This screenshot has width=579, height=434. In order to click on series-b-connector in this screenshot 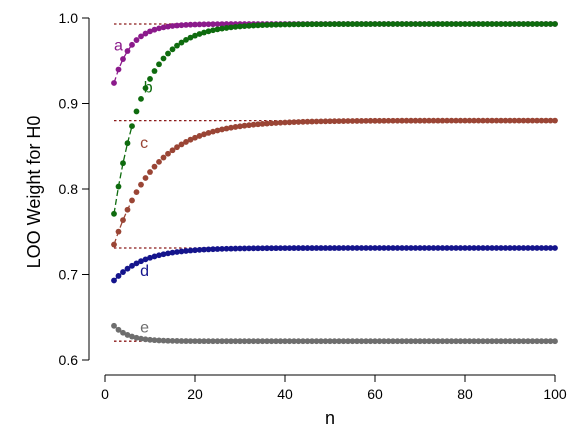, I will do `click(123, 169)`.